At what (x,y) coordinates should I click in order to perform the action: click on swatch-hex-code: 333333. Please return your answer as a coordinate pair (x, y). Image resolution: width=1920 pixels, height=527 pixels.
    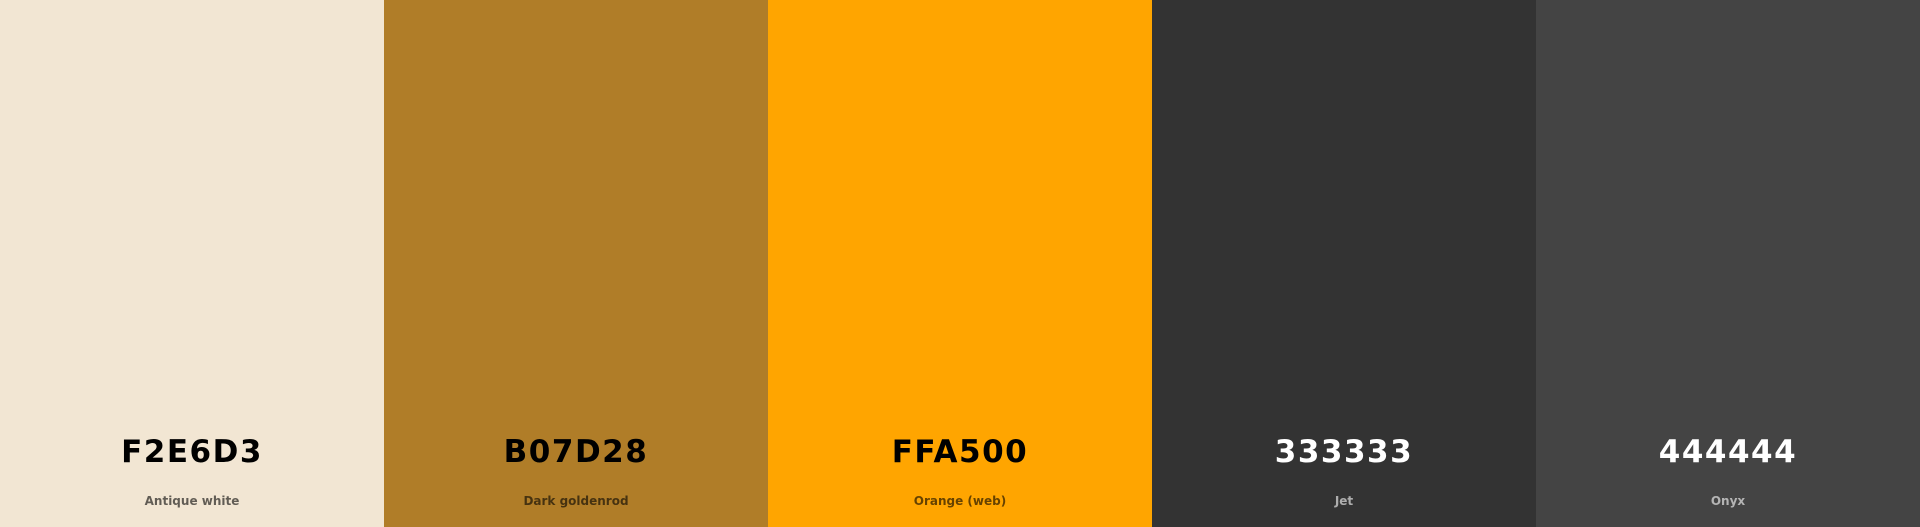
    Looking at the image, I should click on (1344, 452).